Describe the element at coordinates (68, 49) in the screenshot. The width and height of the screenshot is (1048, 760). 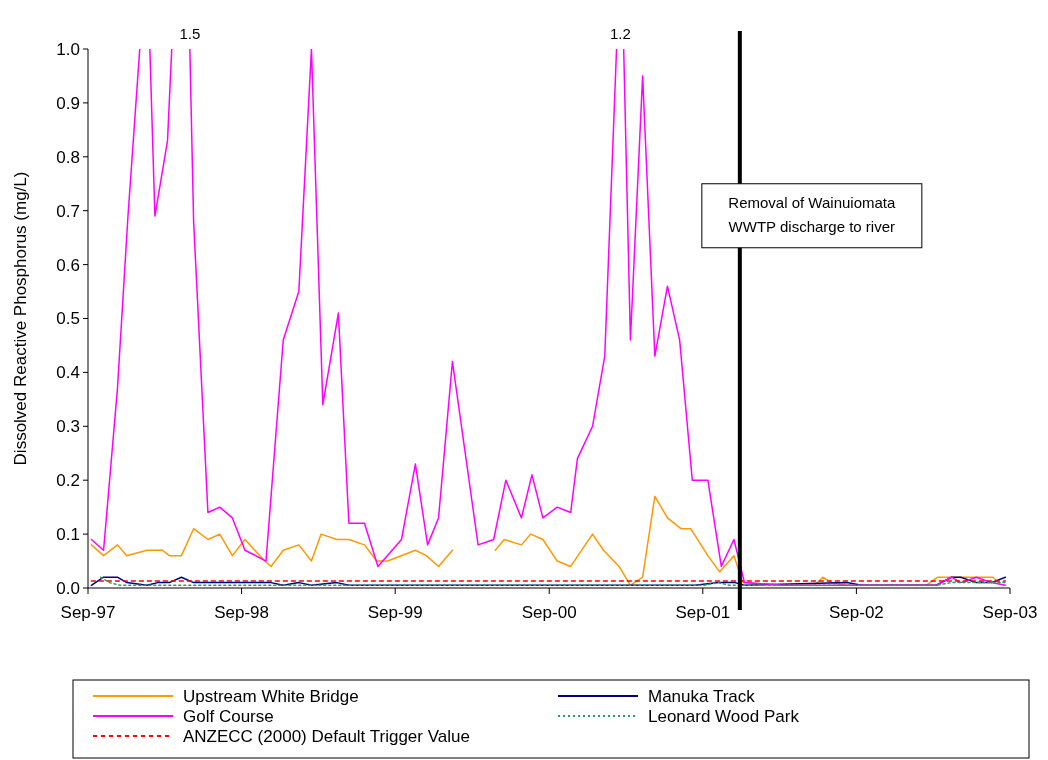
I see `y-tick-label: 1.0` at that location.